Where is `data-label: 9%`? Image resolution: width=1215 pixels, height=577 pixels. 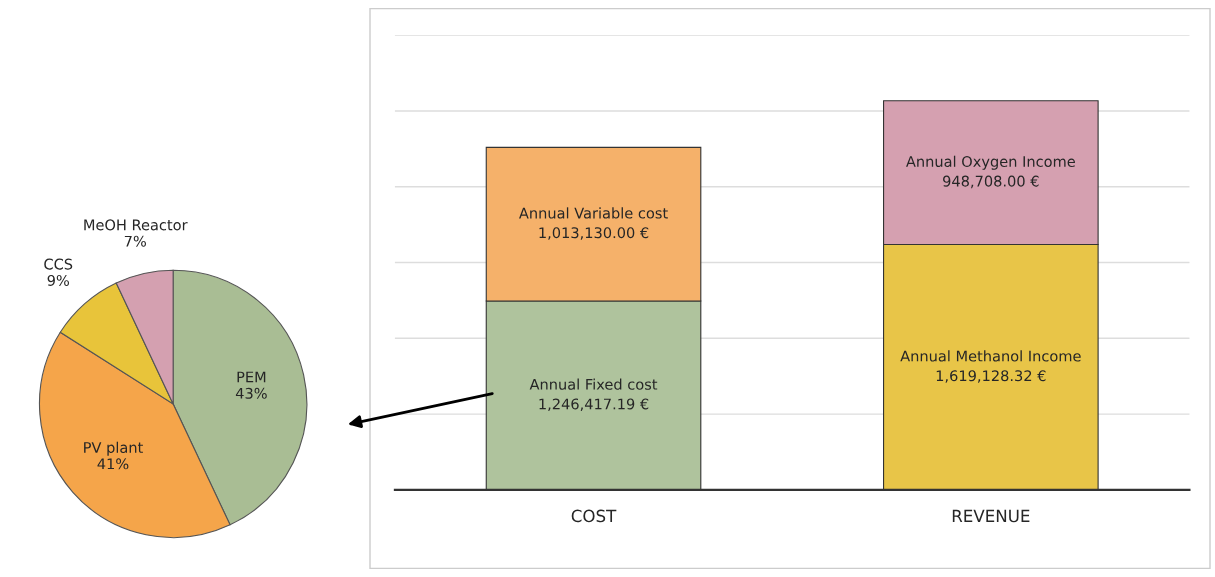 data-label: 9% is located at coordinates (58, 280).